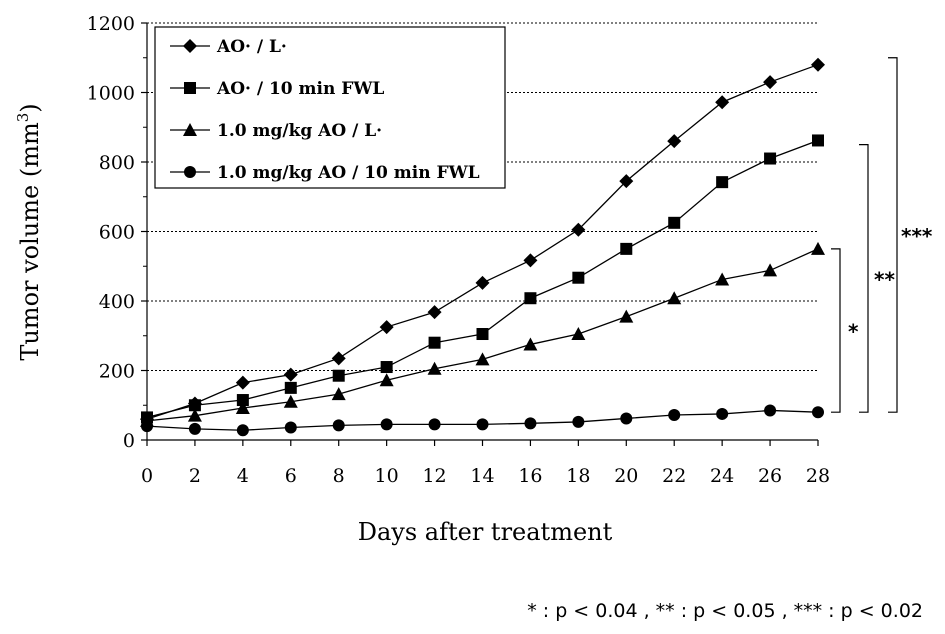 This screenshot has height=634, width=945. Describe the element at coordinates (770, 476) in the screenshot. I see `x-tick-label: 26` at that location.